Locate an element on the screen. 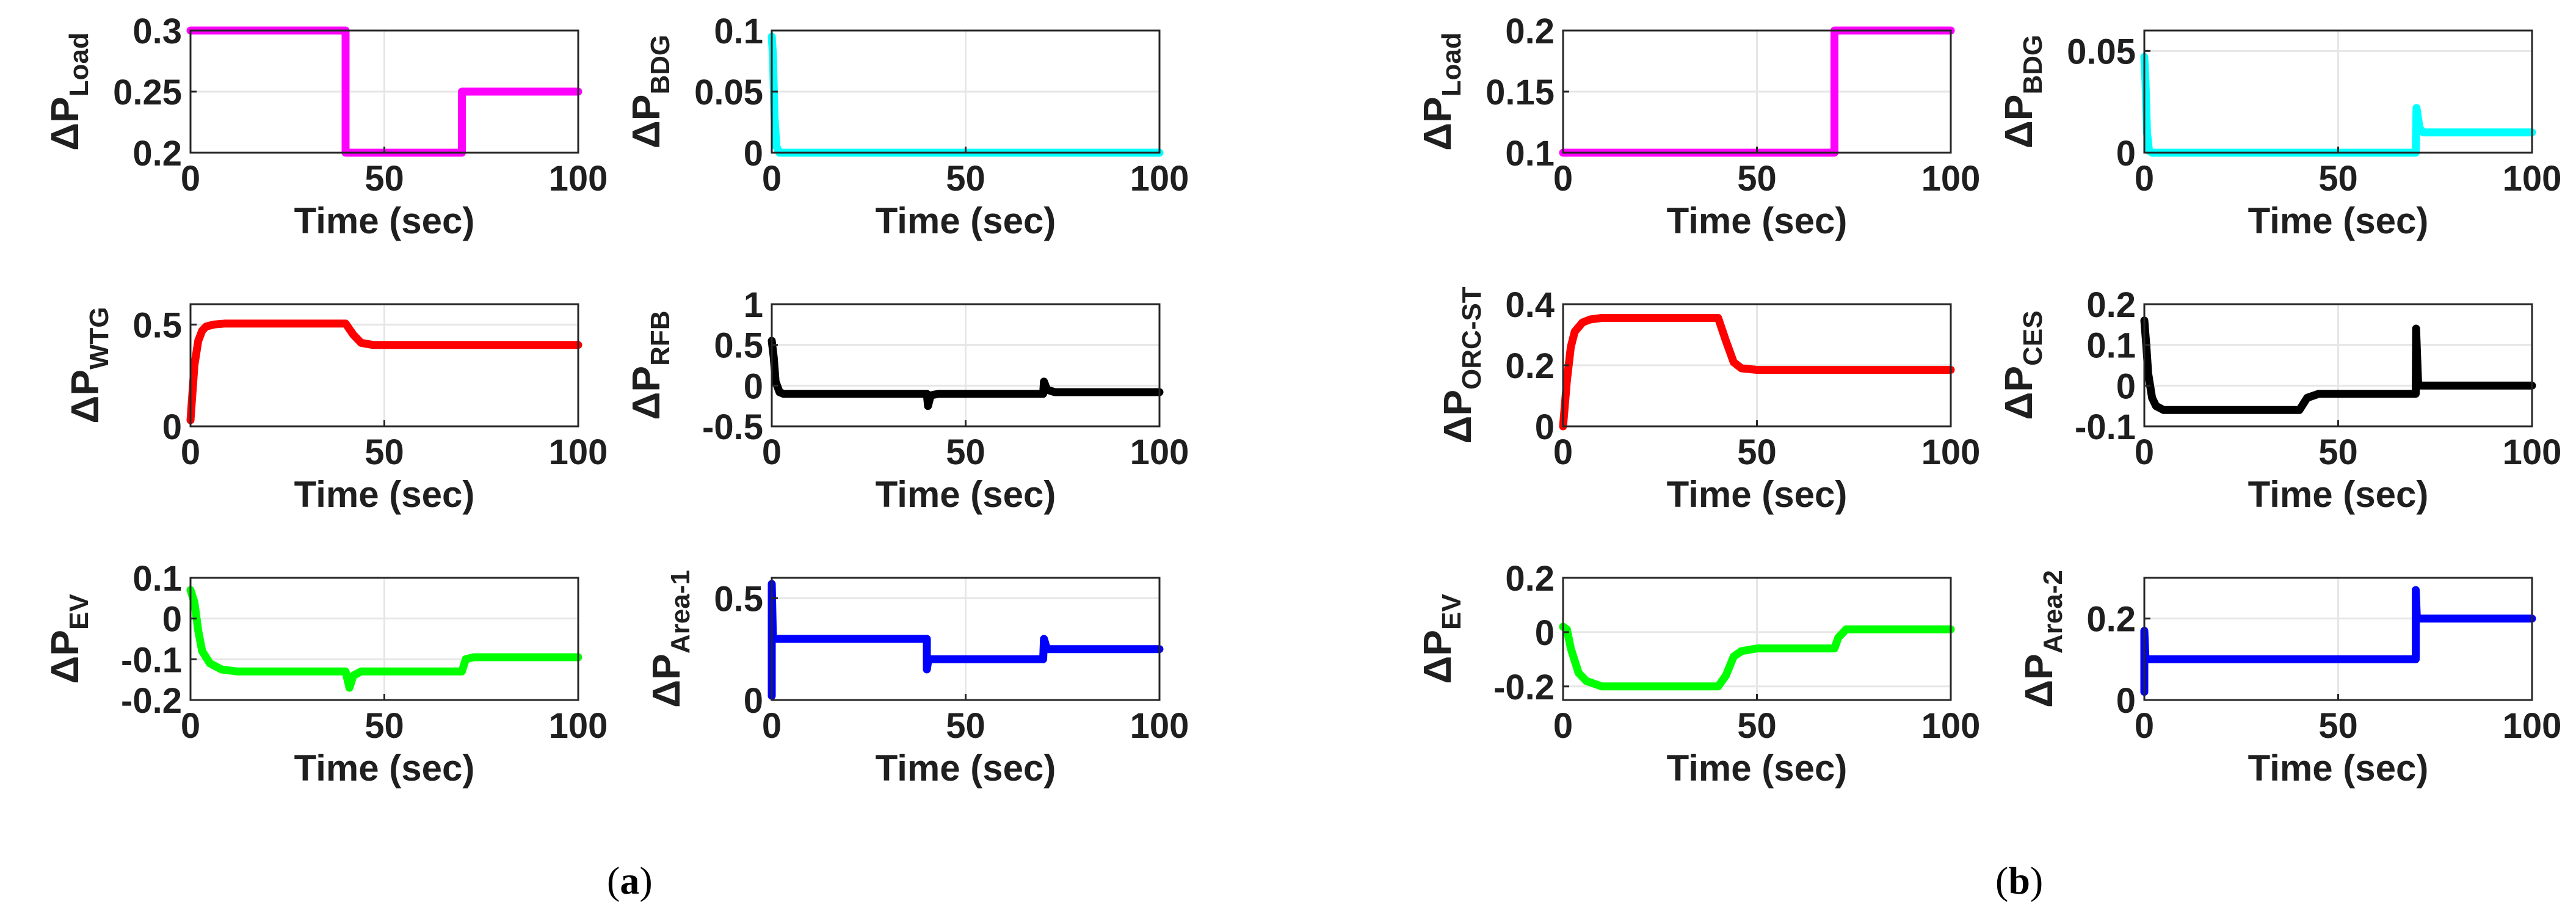  y-axis-label-sub: BDG is located at coordinates (660, 65).